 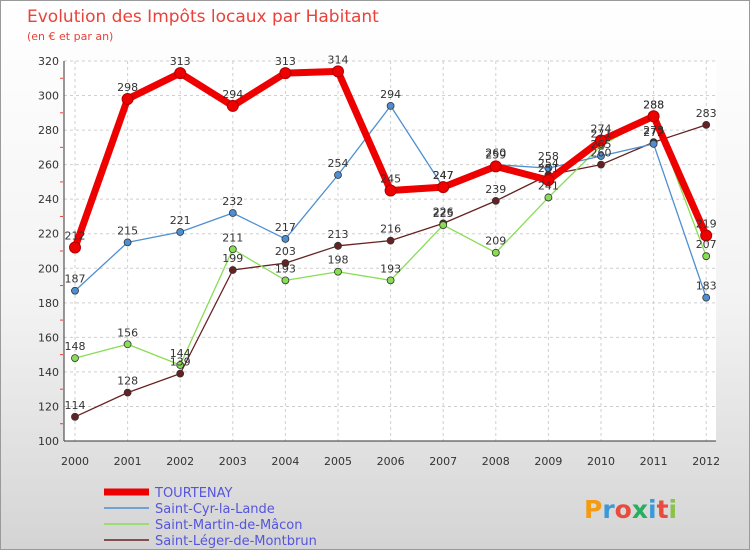 I want to click on y-tick-label: 240, so click(x=48, y=199).